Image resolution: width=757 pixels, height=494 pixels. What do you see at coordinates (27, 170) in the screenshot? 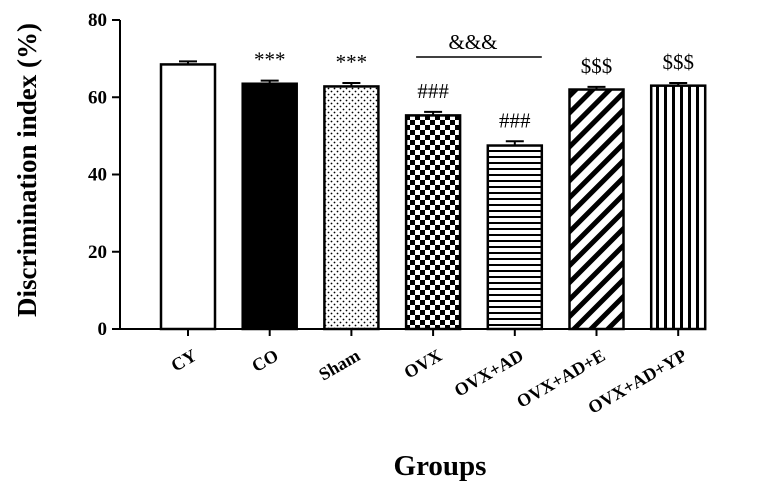
I see `y-axis-title: Discrimination index (%)` at bounding box center [27, 170].